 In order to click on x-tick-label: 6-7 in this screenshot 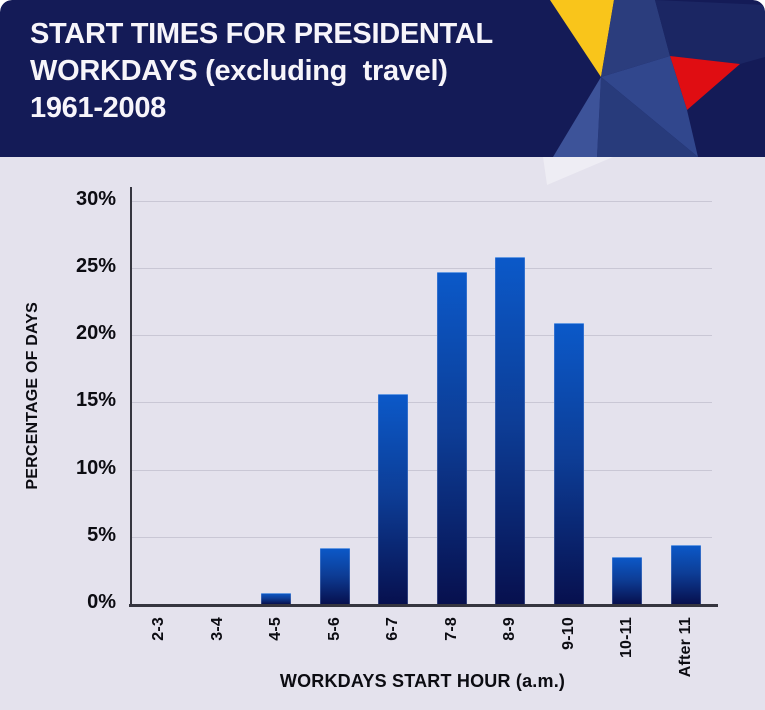, I will do `click(393, 629)`.